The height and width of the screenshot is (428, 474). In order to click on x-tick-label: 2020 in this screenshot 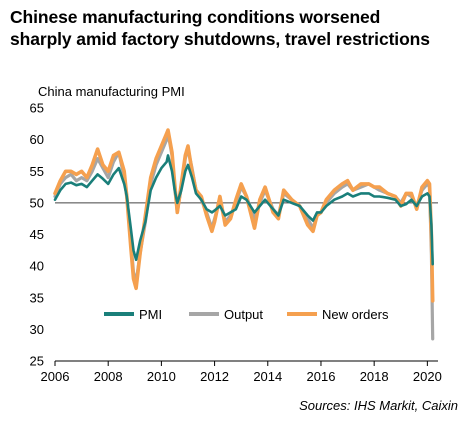, I will do `click(427, 376)`.